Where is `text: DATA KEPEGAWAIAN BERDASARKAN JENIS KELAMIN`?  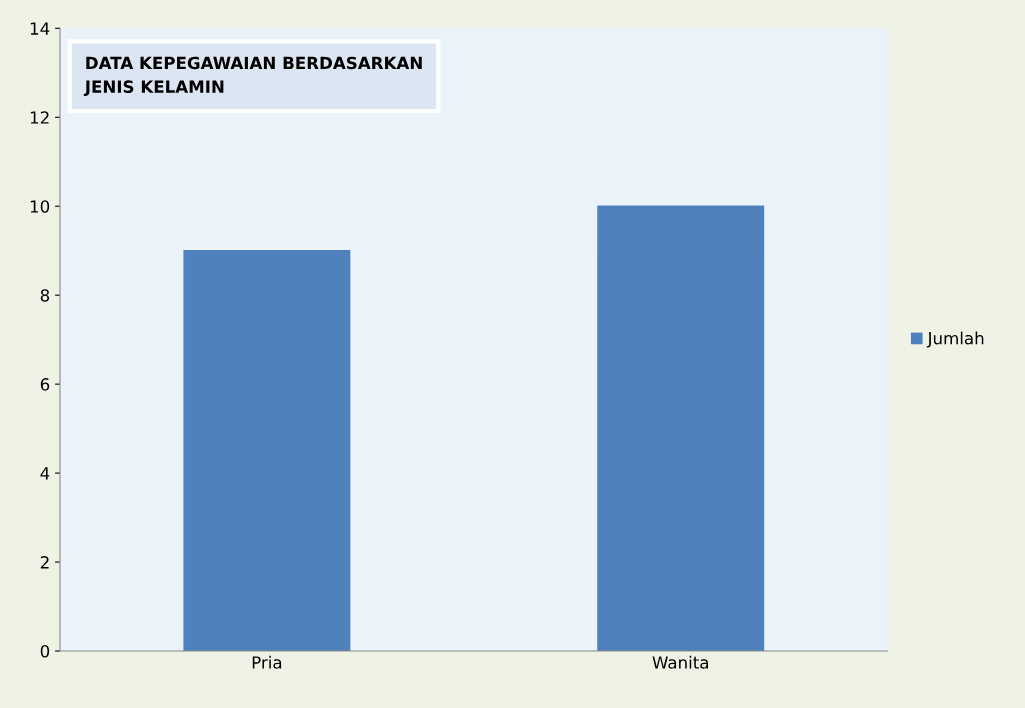
text: DATA KEPEGAWAIAN BERDASARKAN JENIS KELAMIN is located at coordinates (252, 76).